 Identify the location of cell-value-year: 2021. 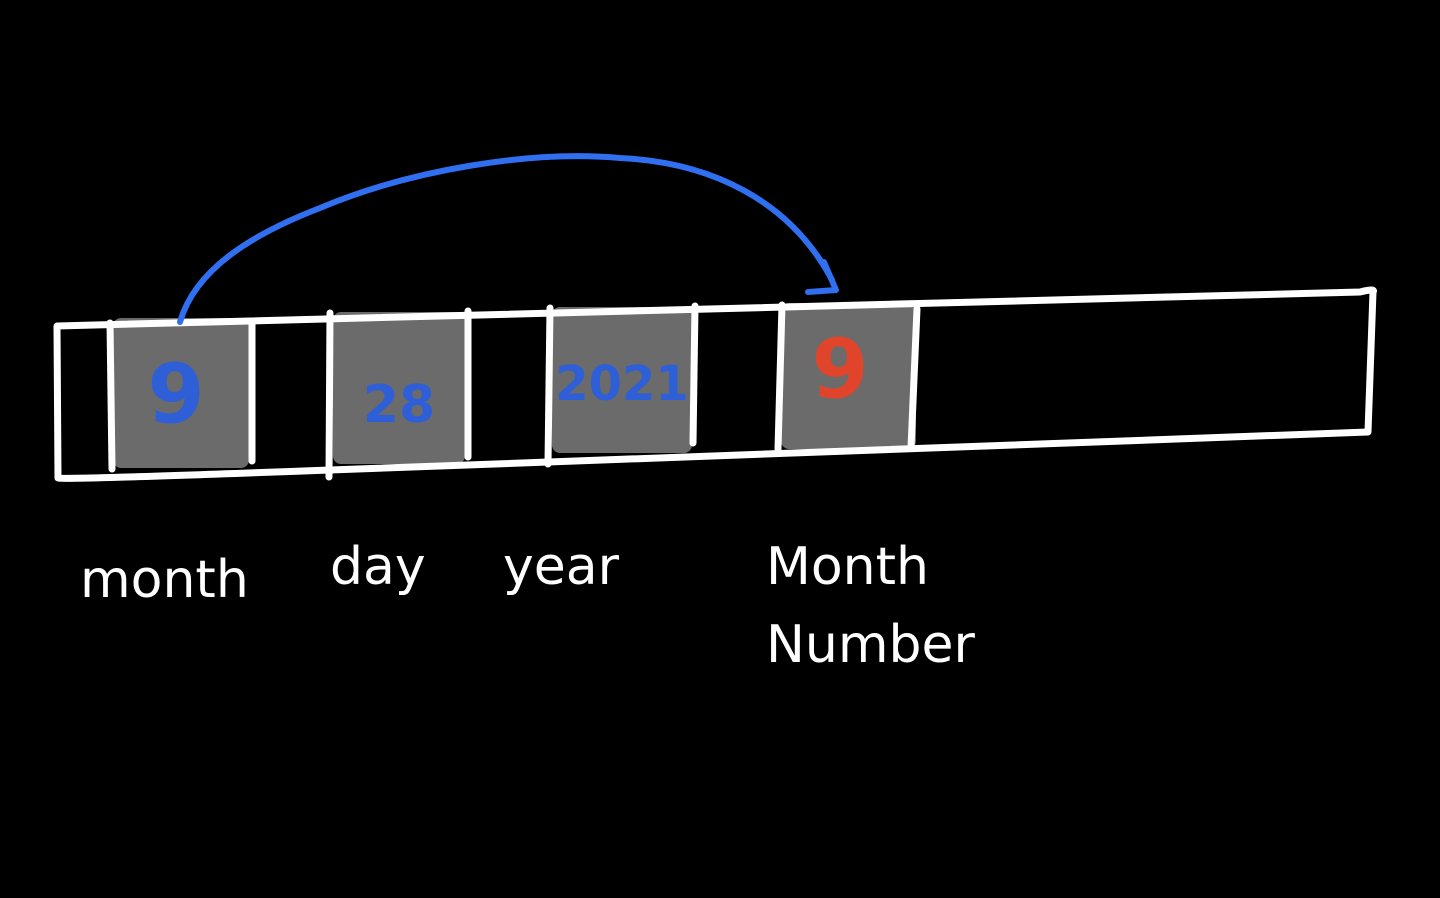
(622, 384).